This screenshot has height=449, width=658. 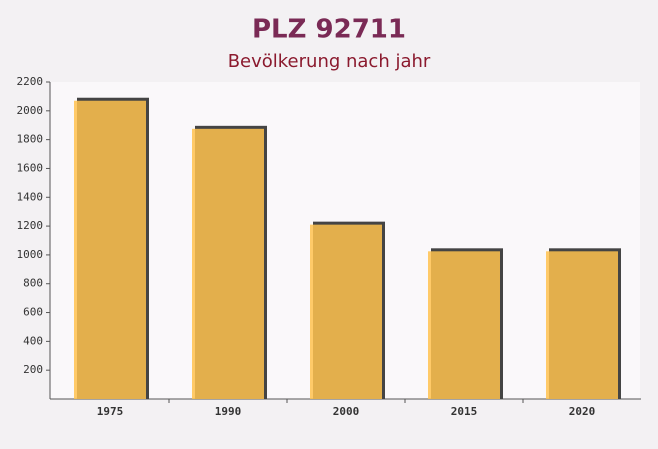 I want to click on y-tick-label: 1800, so click(x=30, y=139).